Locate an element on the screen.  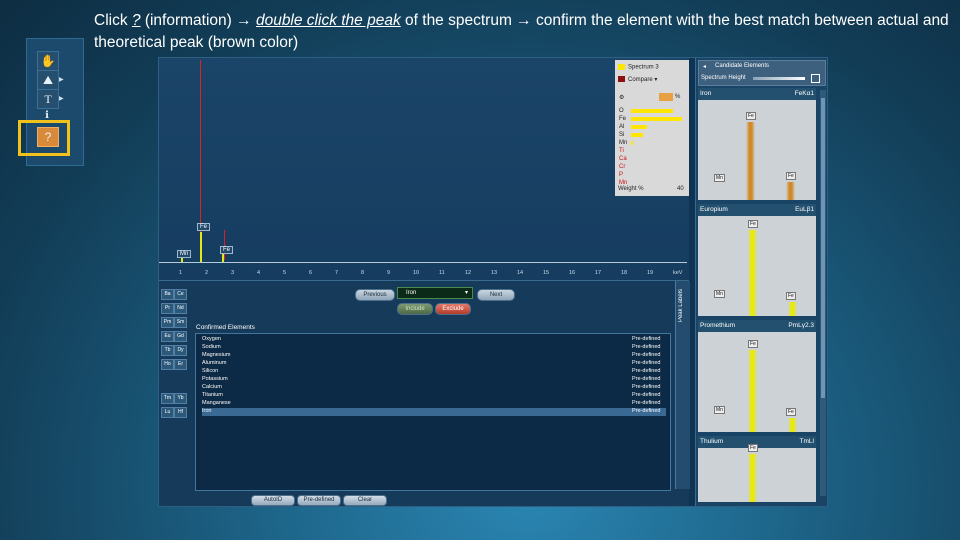
confirmed-row: Sodium Pre-defined is located at coordinates (434, 348).